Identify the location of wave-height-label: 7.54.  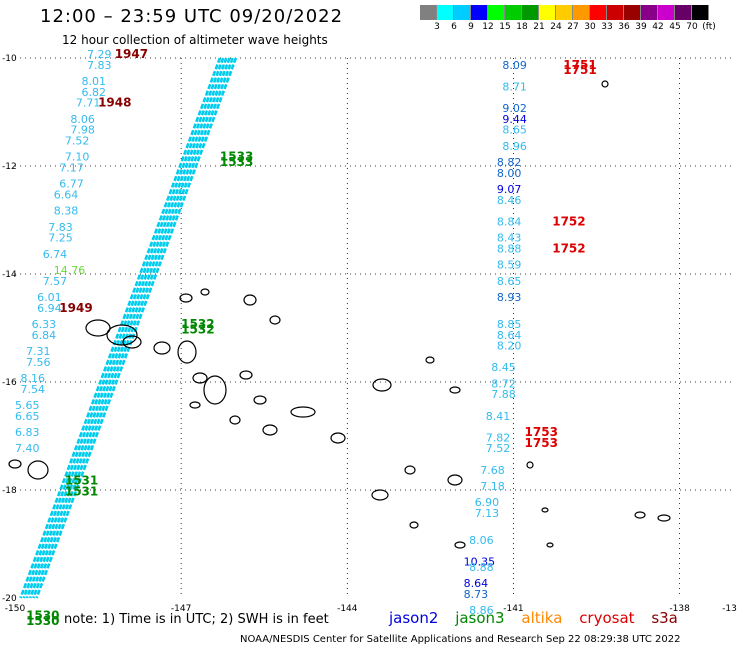
(33, 389).